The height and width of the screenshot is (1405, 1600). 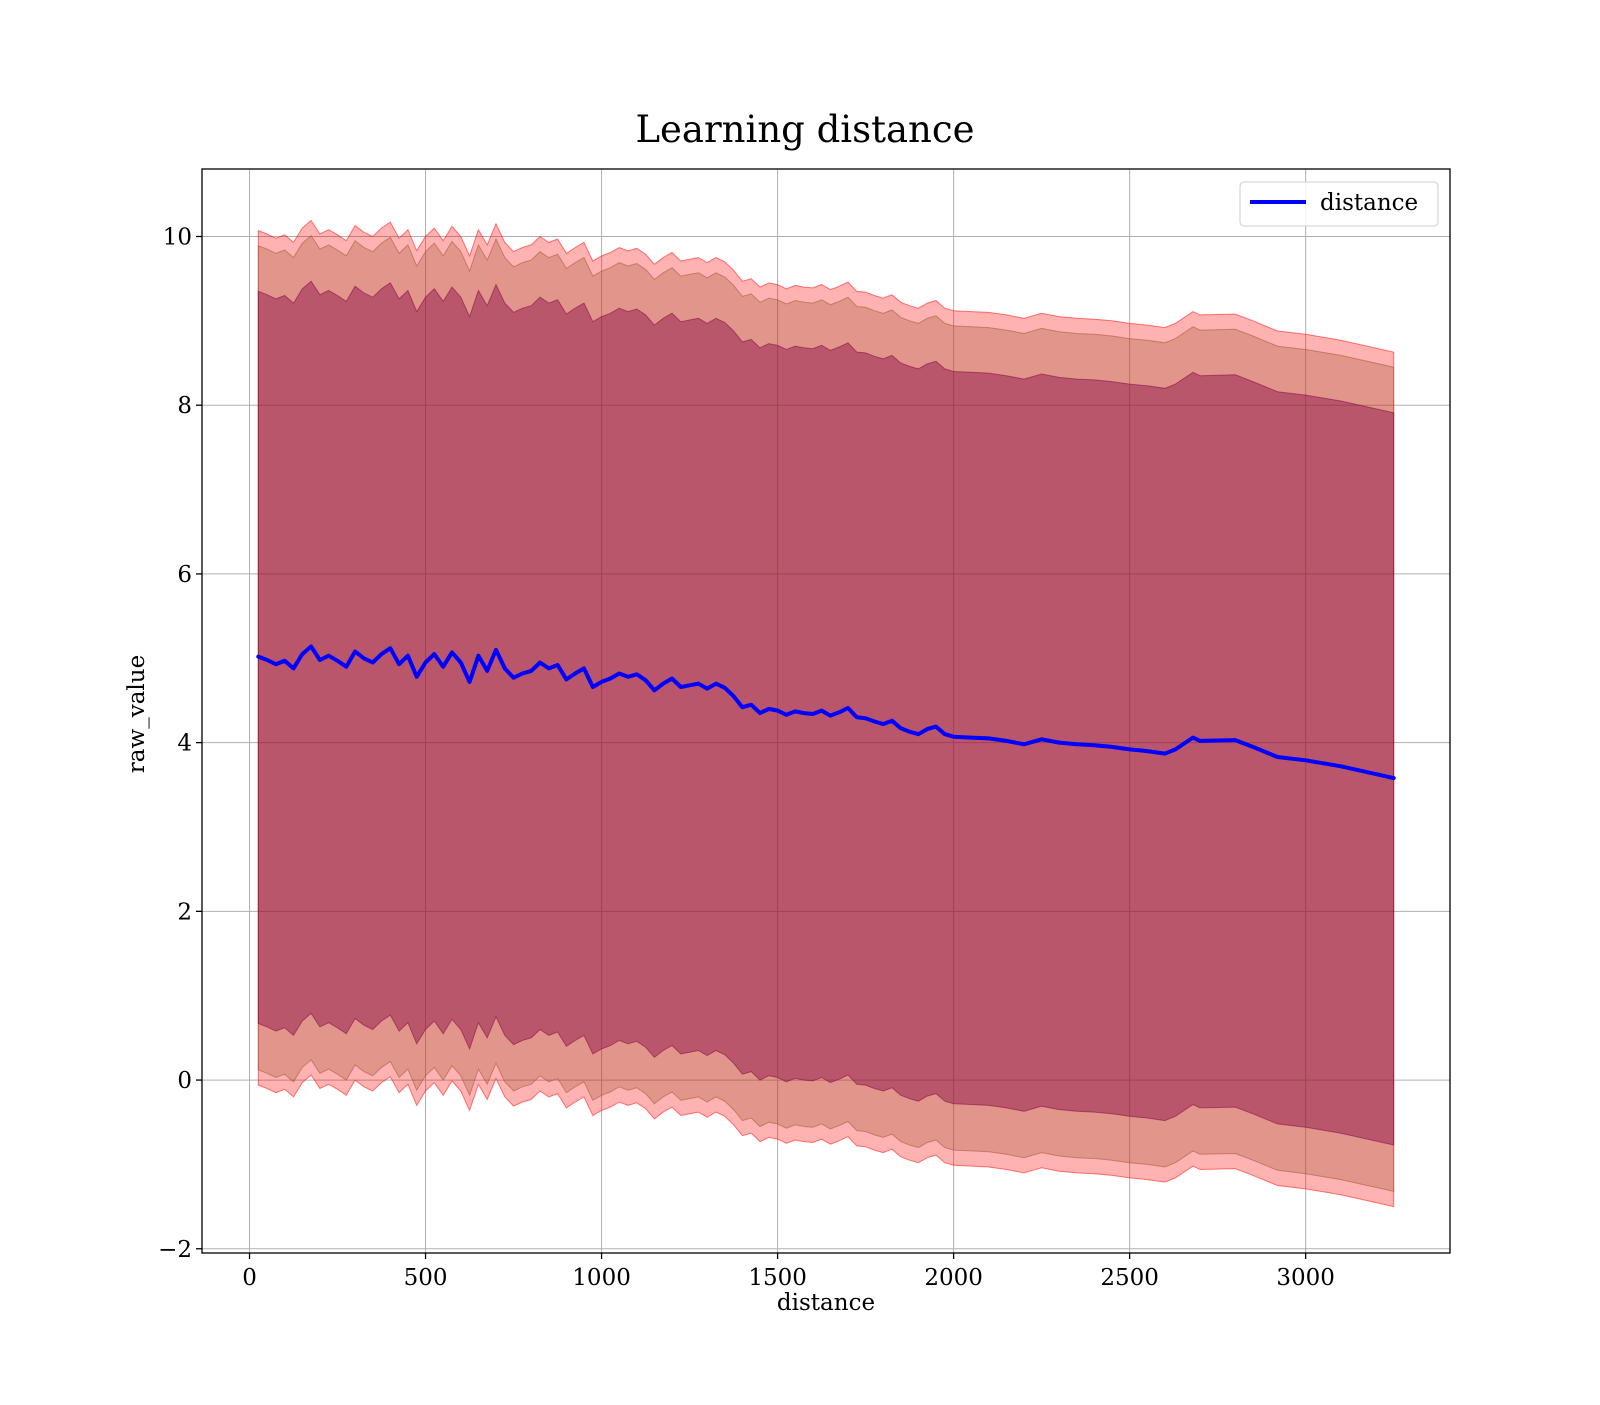 I want to click on y-tick-label-3: 4, so click(x=184, y=744).